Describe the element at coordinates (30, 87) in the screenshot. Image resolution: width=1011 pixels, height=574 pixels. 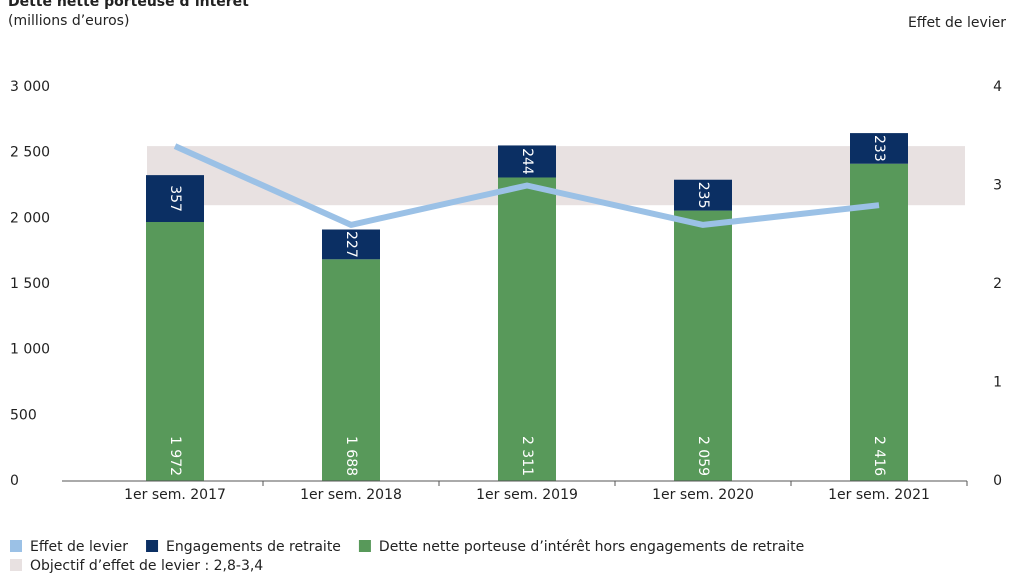
I see `y-tick-label: 3 000` at that location.